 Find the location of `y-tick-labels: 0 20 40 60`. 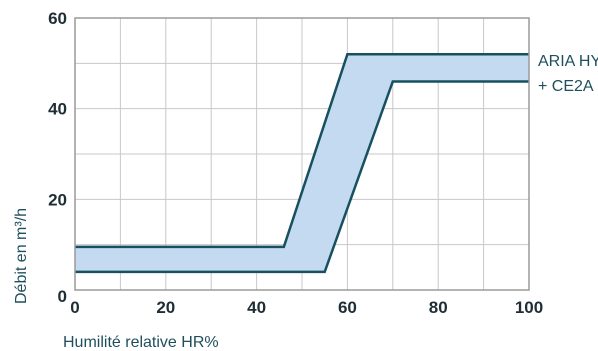

y-tick-labels: 0 20 40 60 is located at coordinates (57, 157).